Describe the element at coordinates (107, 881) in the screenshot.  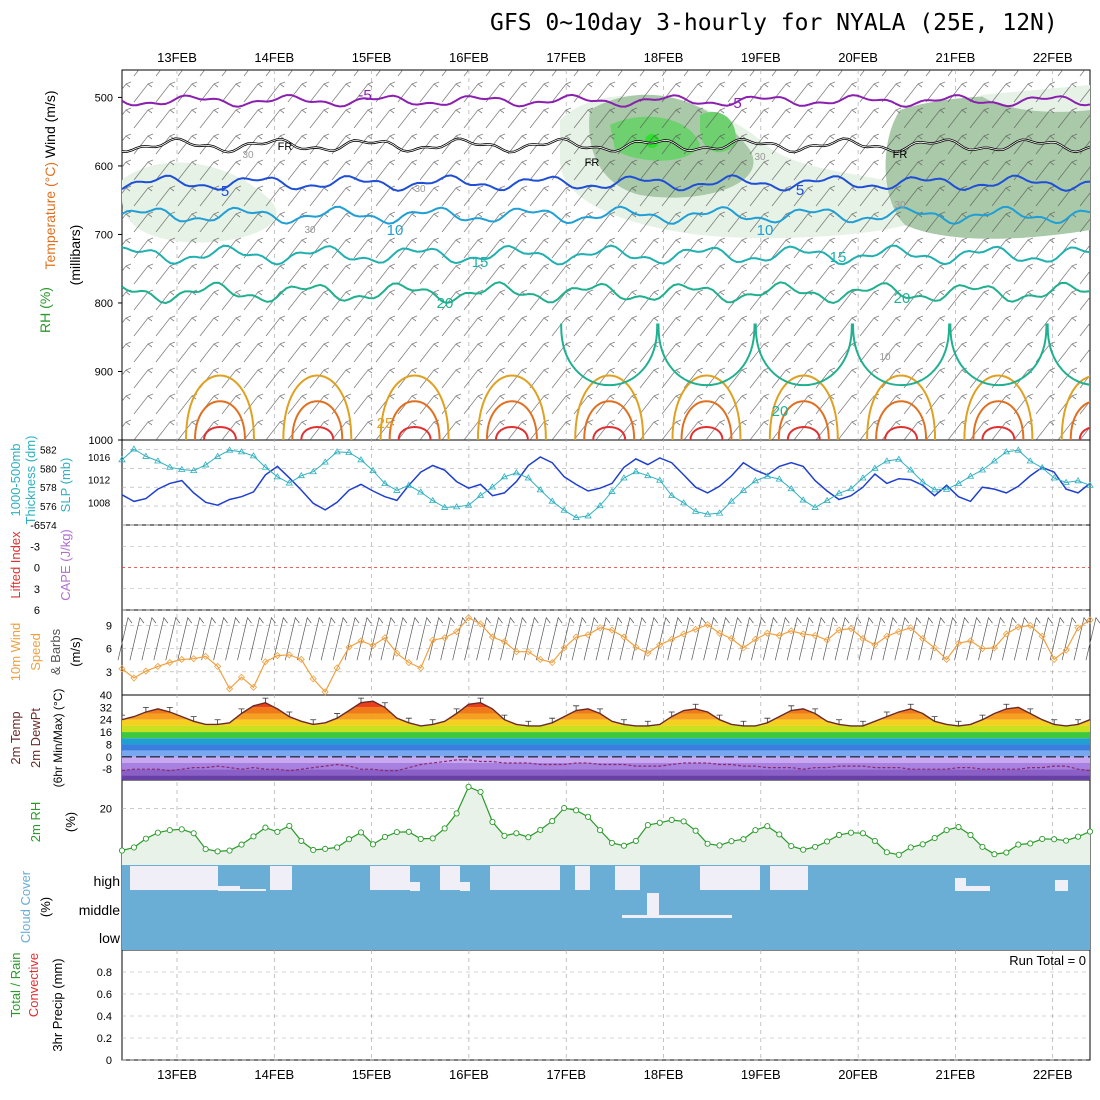
I see `cloud-level-label: high` at that location.